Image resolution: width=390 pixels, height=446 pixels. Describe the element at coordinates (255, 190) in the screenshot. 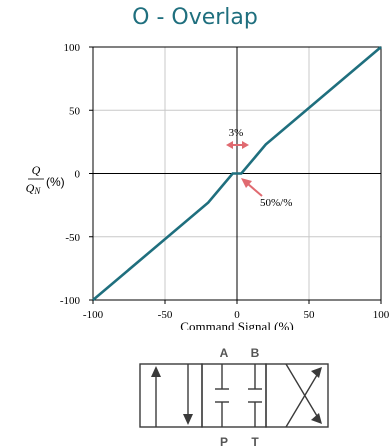

I see `gain-arrow-shaft` at that location.